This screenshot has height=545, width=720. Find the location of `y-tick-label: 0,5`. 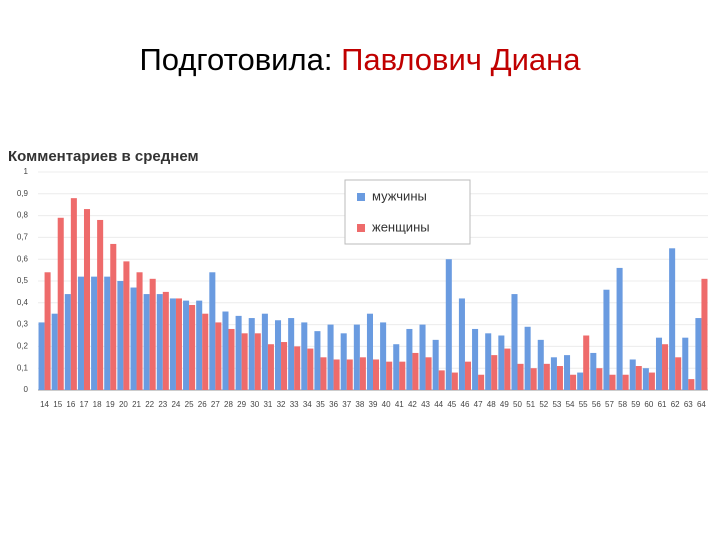

y-tick-label: 0,5 is located at coordinates (23, 280).